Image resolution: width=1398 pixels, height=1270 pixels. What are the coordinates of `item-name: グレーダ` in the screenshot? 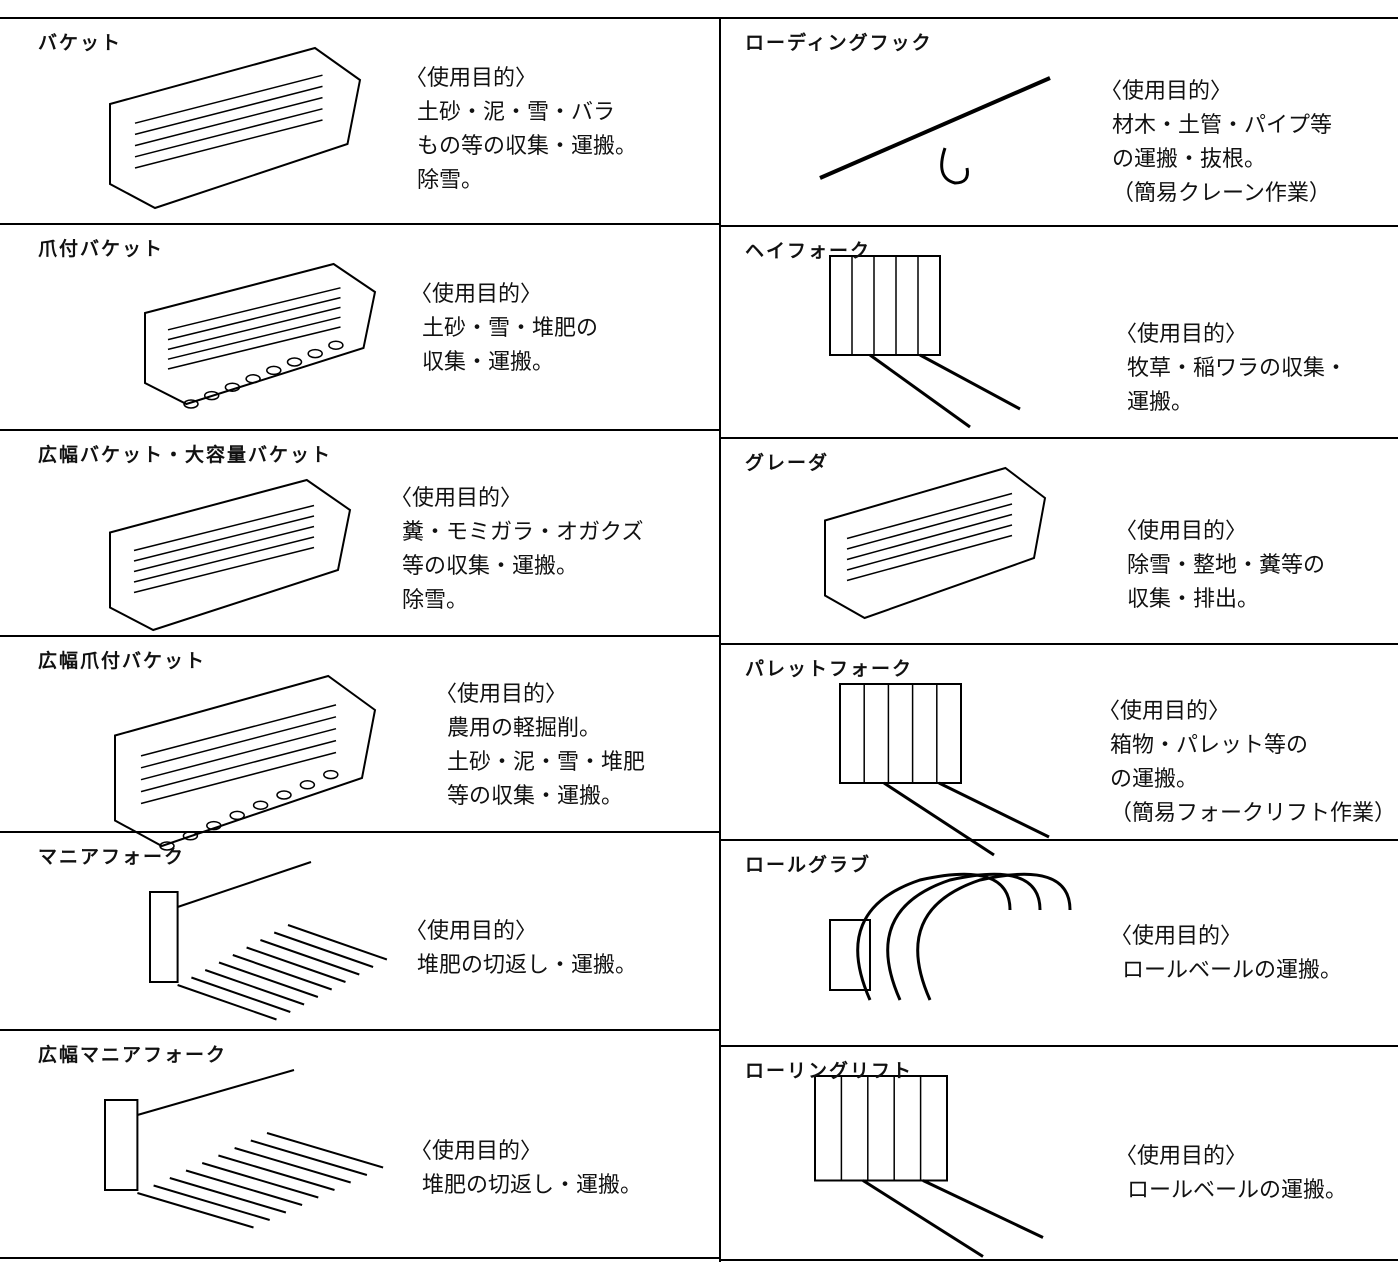 It's located at (787, 463).